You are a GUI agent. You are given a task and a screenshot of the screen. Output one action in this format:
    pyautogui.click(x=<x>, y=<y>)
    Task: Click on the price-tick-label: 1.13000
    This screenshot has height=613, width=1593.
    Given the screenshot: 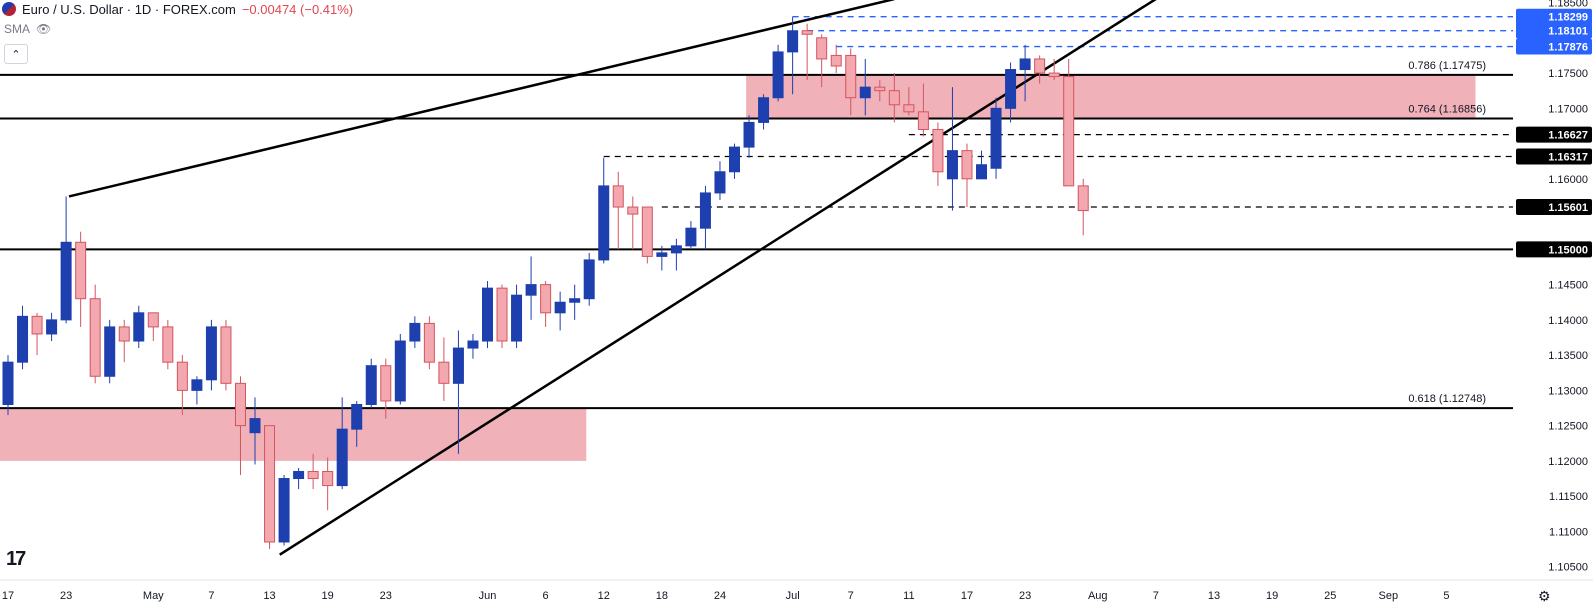 What is the action you would take?
    pyautogui.click(x=1568, y=391)
    